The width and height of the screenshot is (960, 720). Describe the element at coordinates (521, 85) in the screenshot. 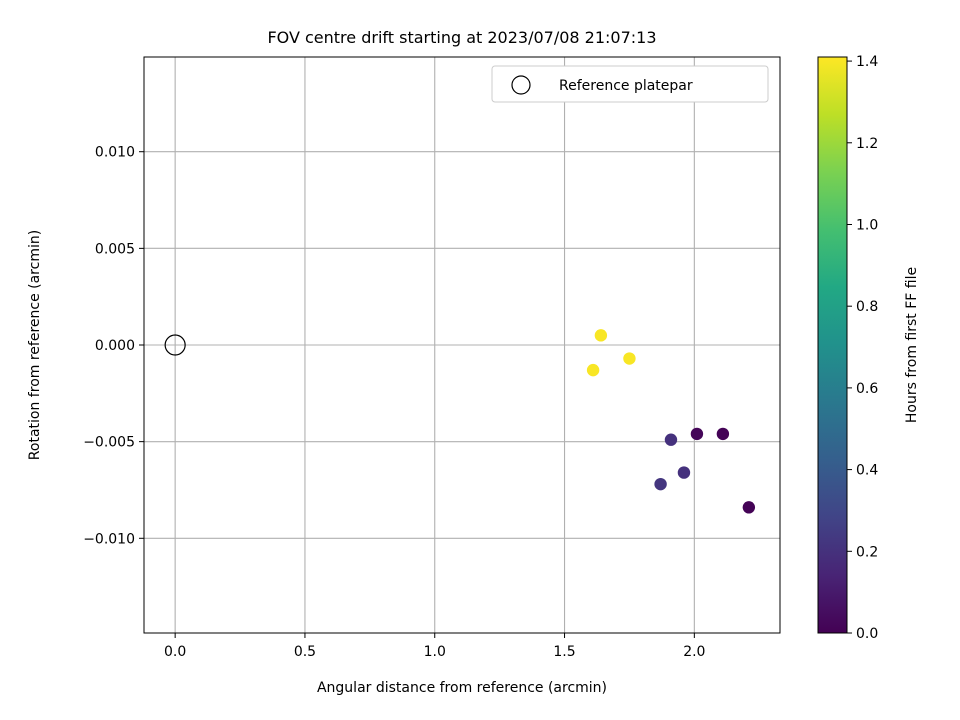

I see `legend-reference-marker` at that location.